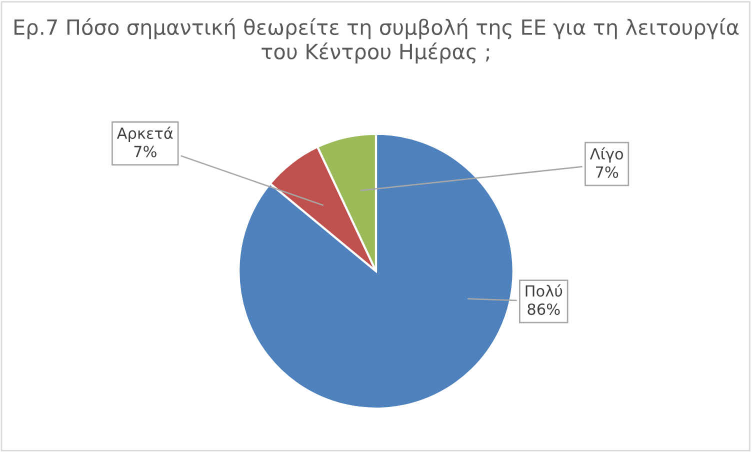 The width and height of the screenshot is (752, 452). Describe the element at coordinates (607, 155) in the screenshot. I see `slice-label: Λίγο` at that location.